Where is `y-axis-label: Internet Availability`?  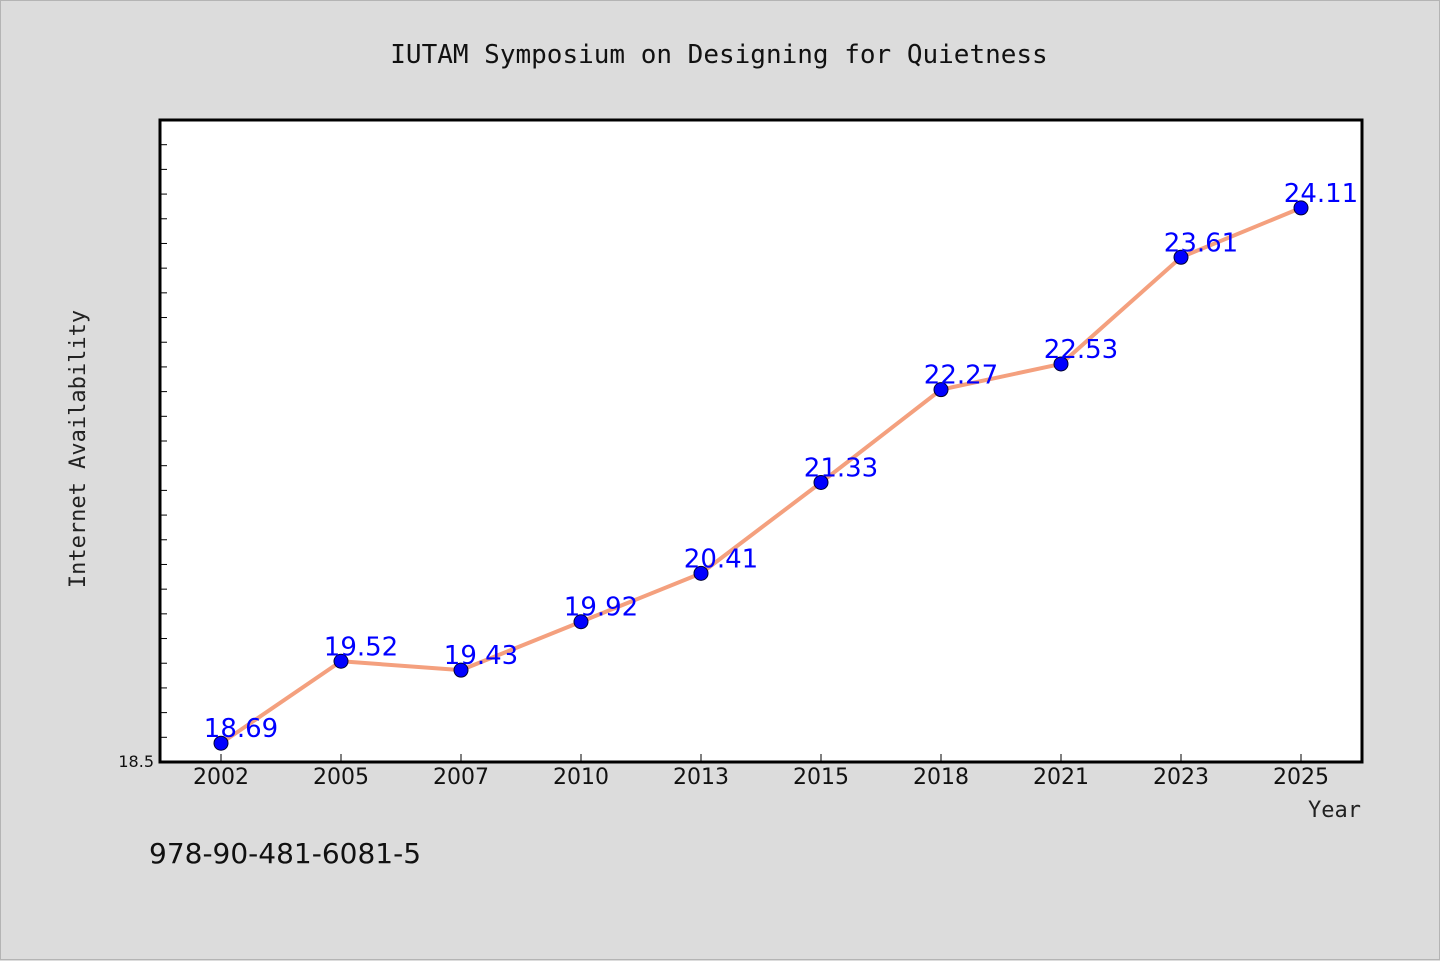
y-axis-label: Internet Availability is located at coordinates (78, 449).